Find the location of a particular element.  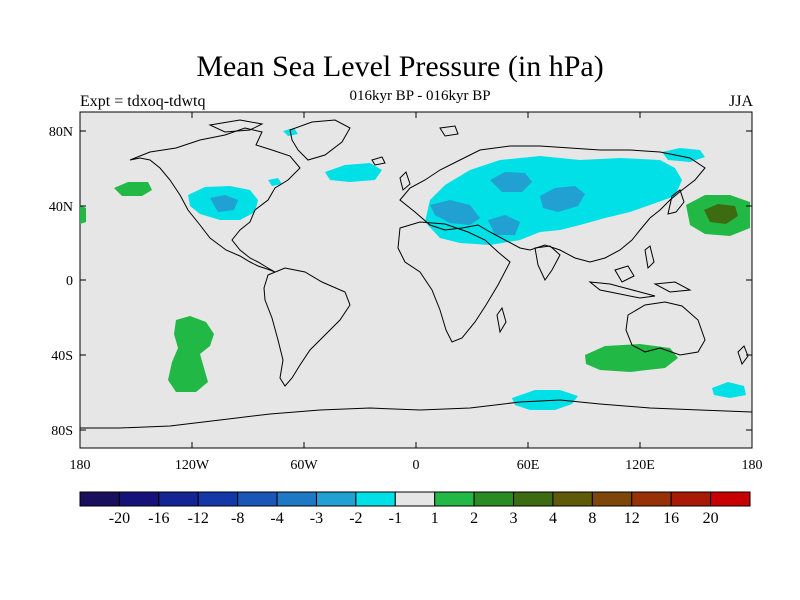

lat-tick-label: 80N is located at coordinates (61, 132).